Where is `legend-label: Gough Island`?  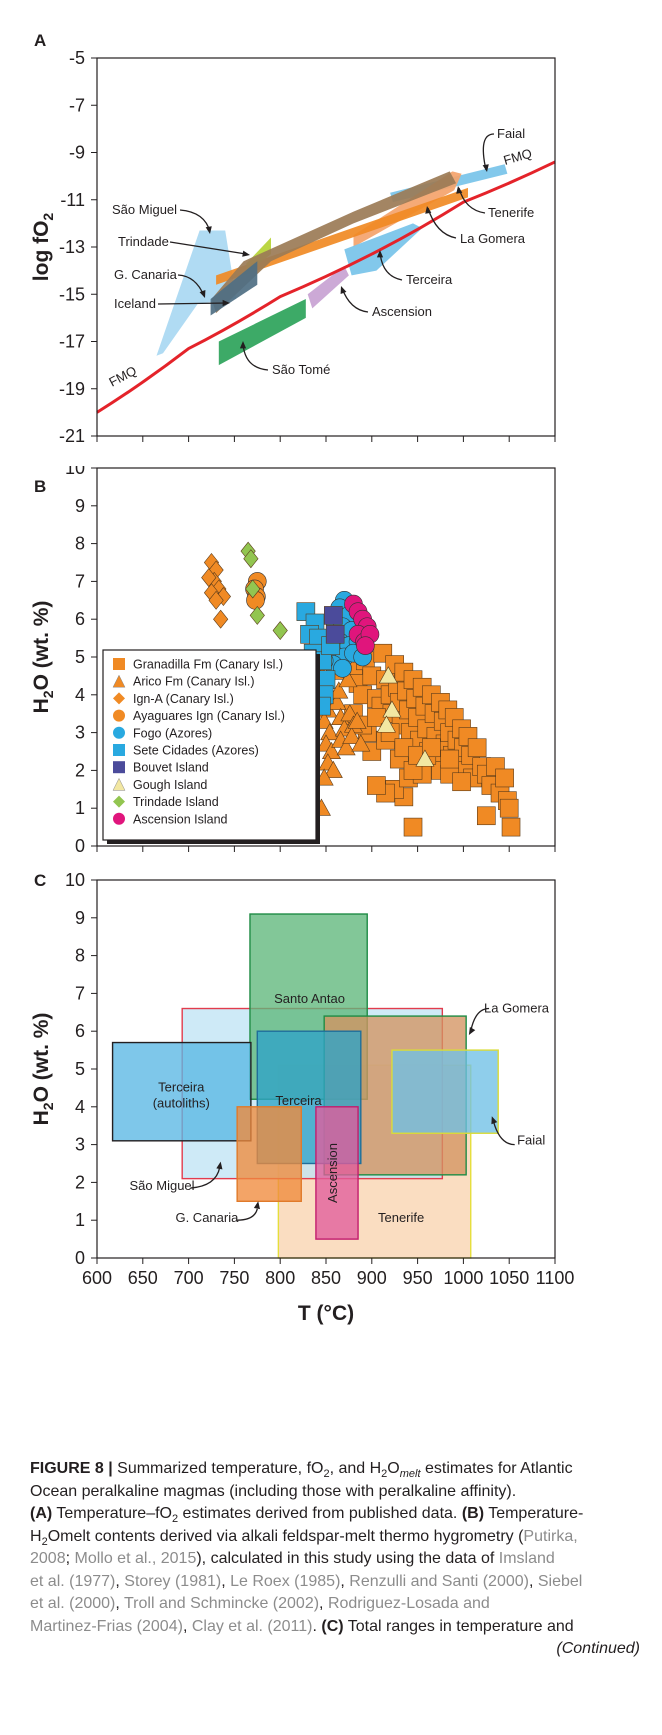
legend-label: Gough Island is located at coordinates (170, 785).